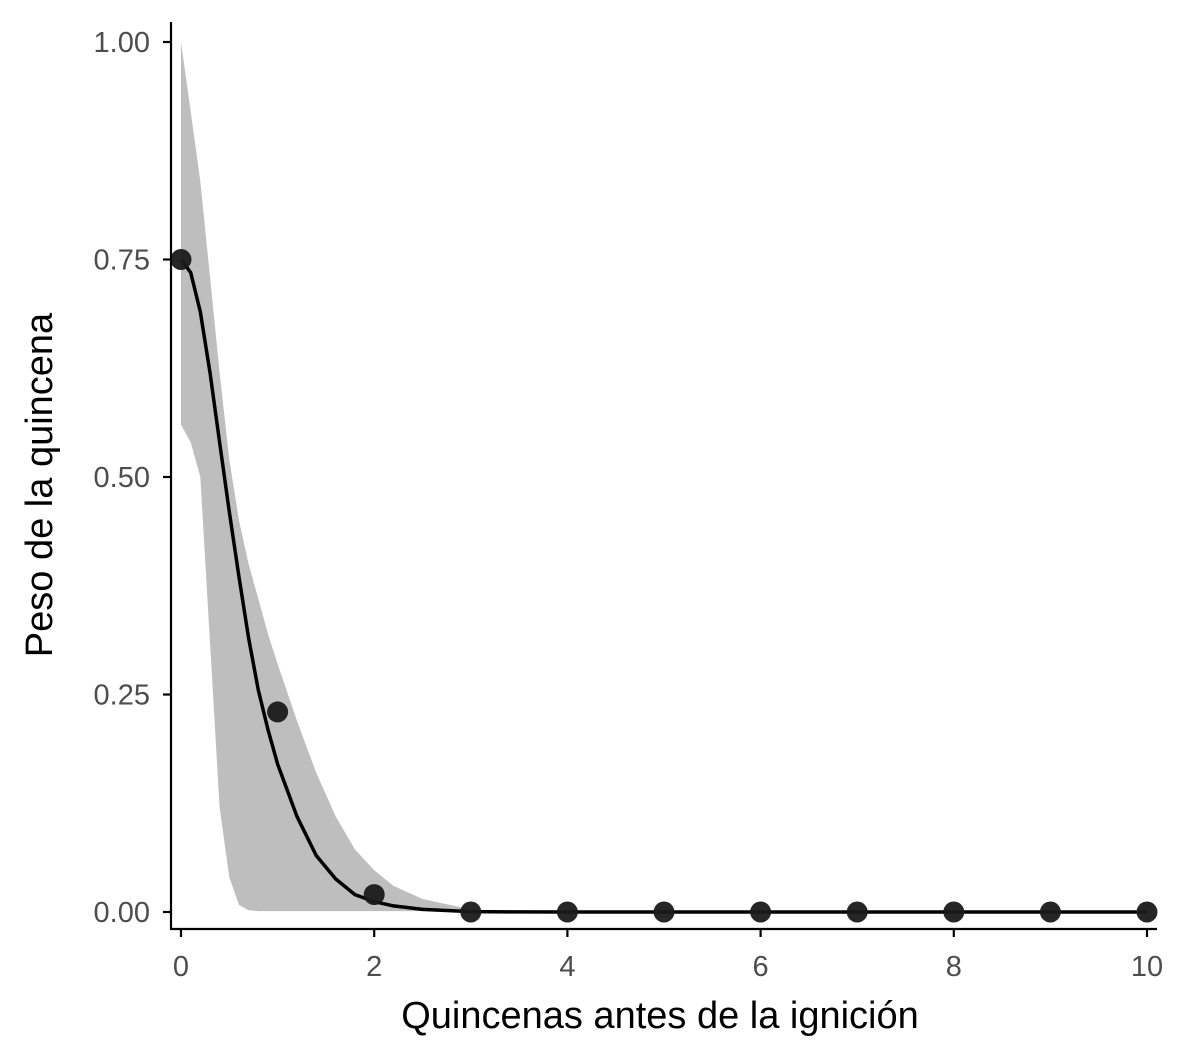  What do you see at coordinates (122, 478) in the screenshot?
I see `y-tick-label: 0.50` at bounding box center [122, 478].